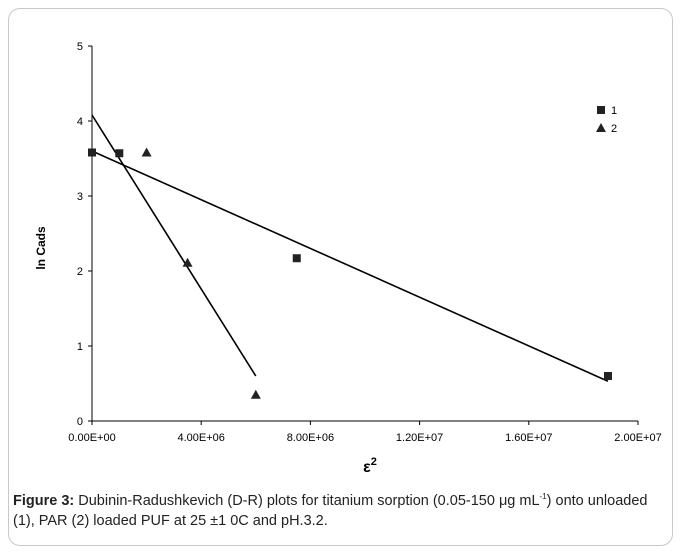 This screenshot has width=683, height=554. What do you see at coordinates (91, 438) in the screenshot?
I see `x-tick-label: 0.00E+00` at bounding box center [91, 438].